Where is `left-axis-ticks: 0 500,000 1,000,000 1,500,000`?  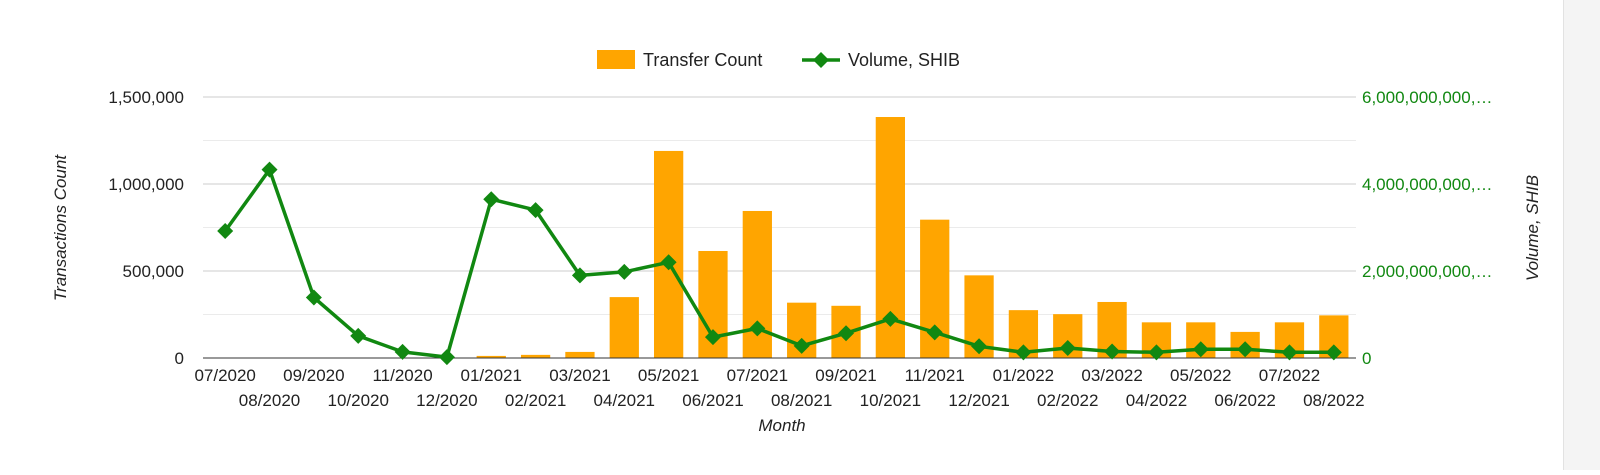
left-axis-ticks: 0 500,000 1,000,000 1,500,000 is located at coordinates (146, 228).